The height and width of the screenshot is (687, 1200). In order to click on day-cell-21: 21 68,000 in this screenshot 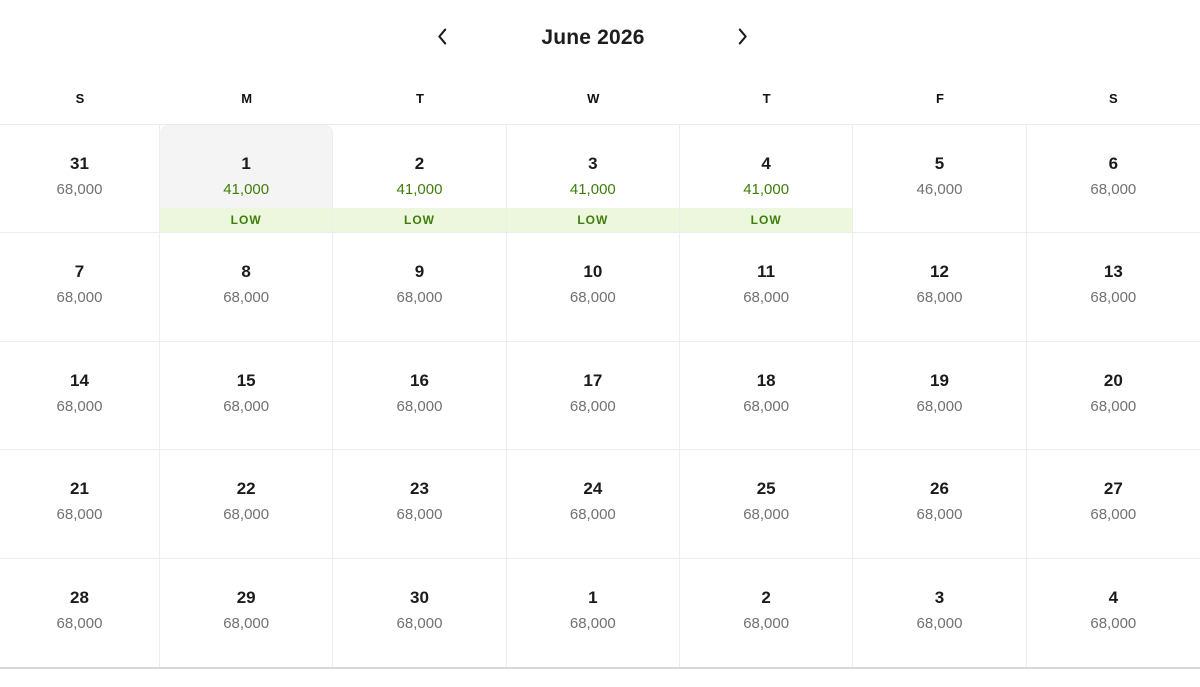, I will do `click(80, 504)`.